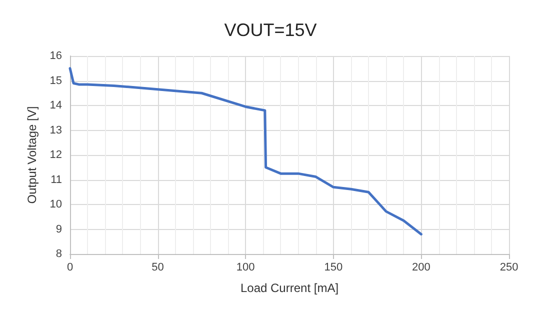 This screenshot has width=541, height=321. I want to click on x-tick-label: 0, so click(70, 268).